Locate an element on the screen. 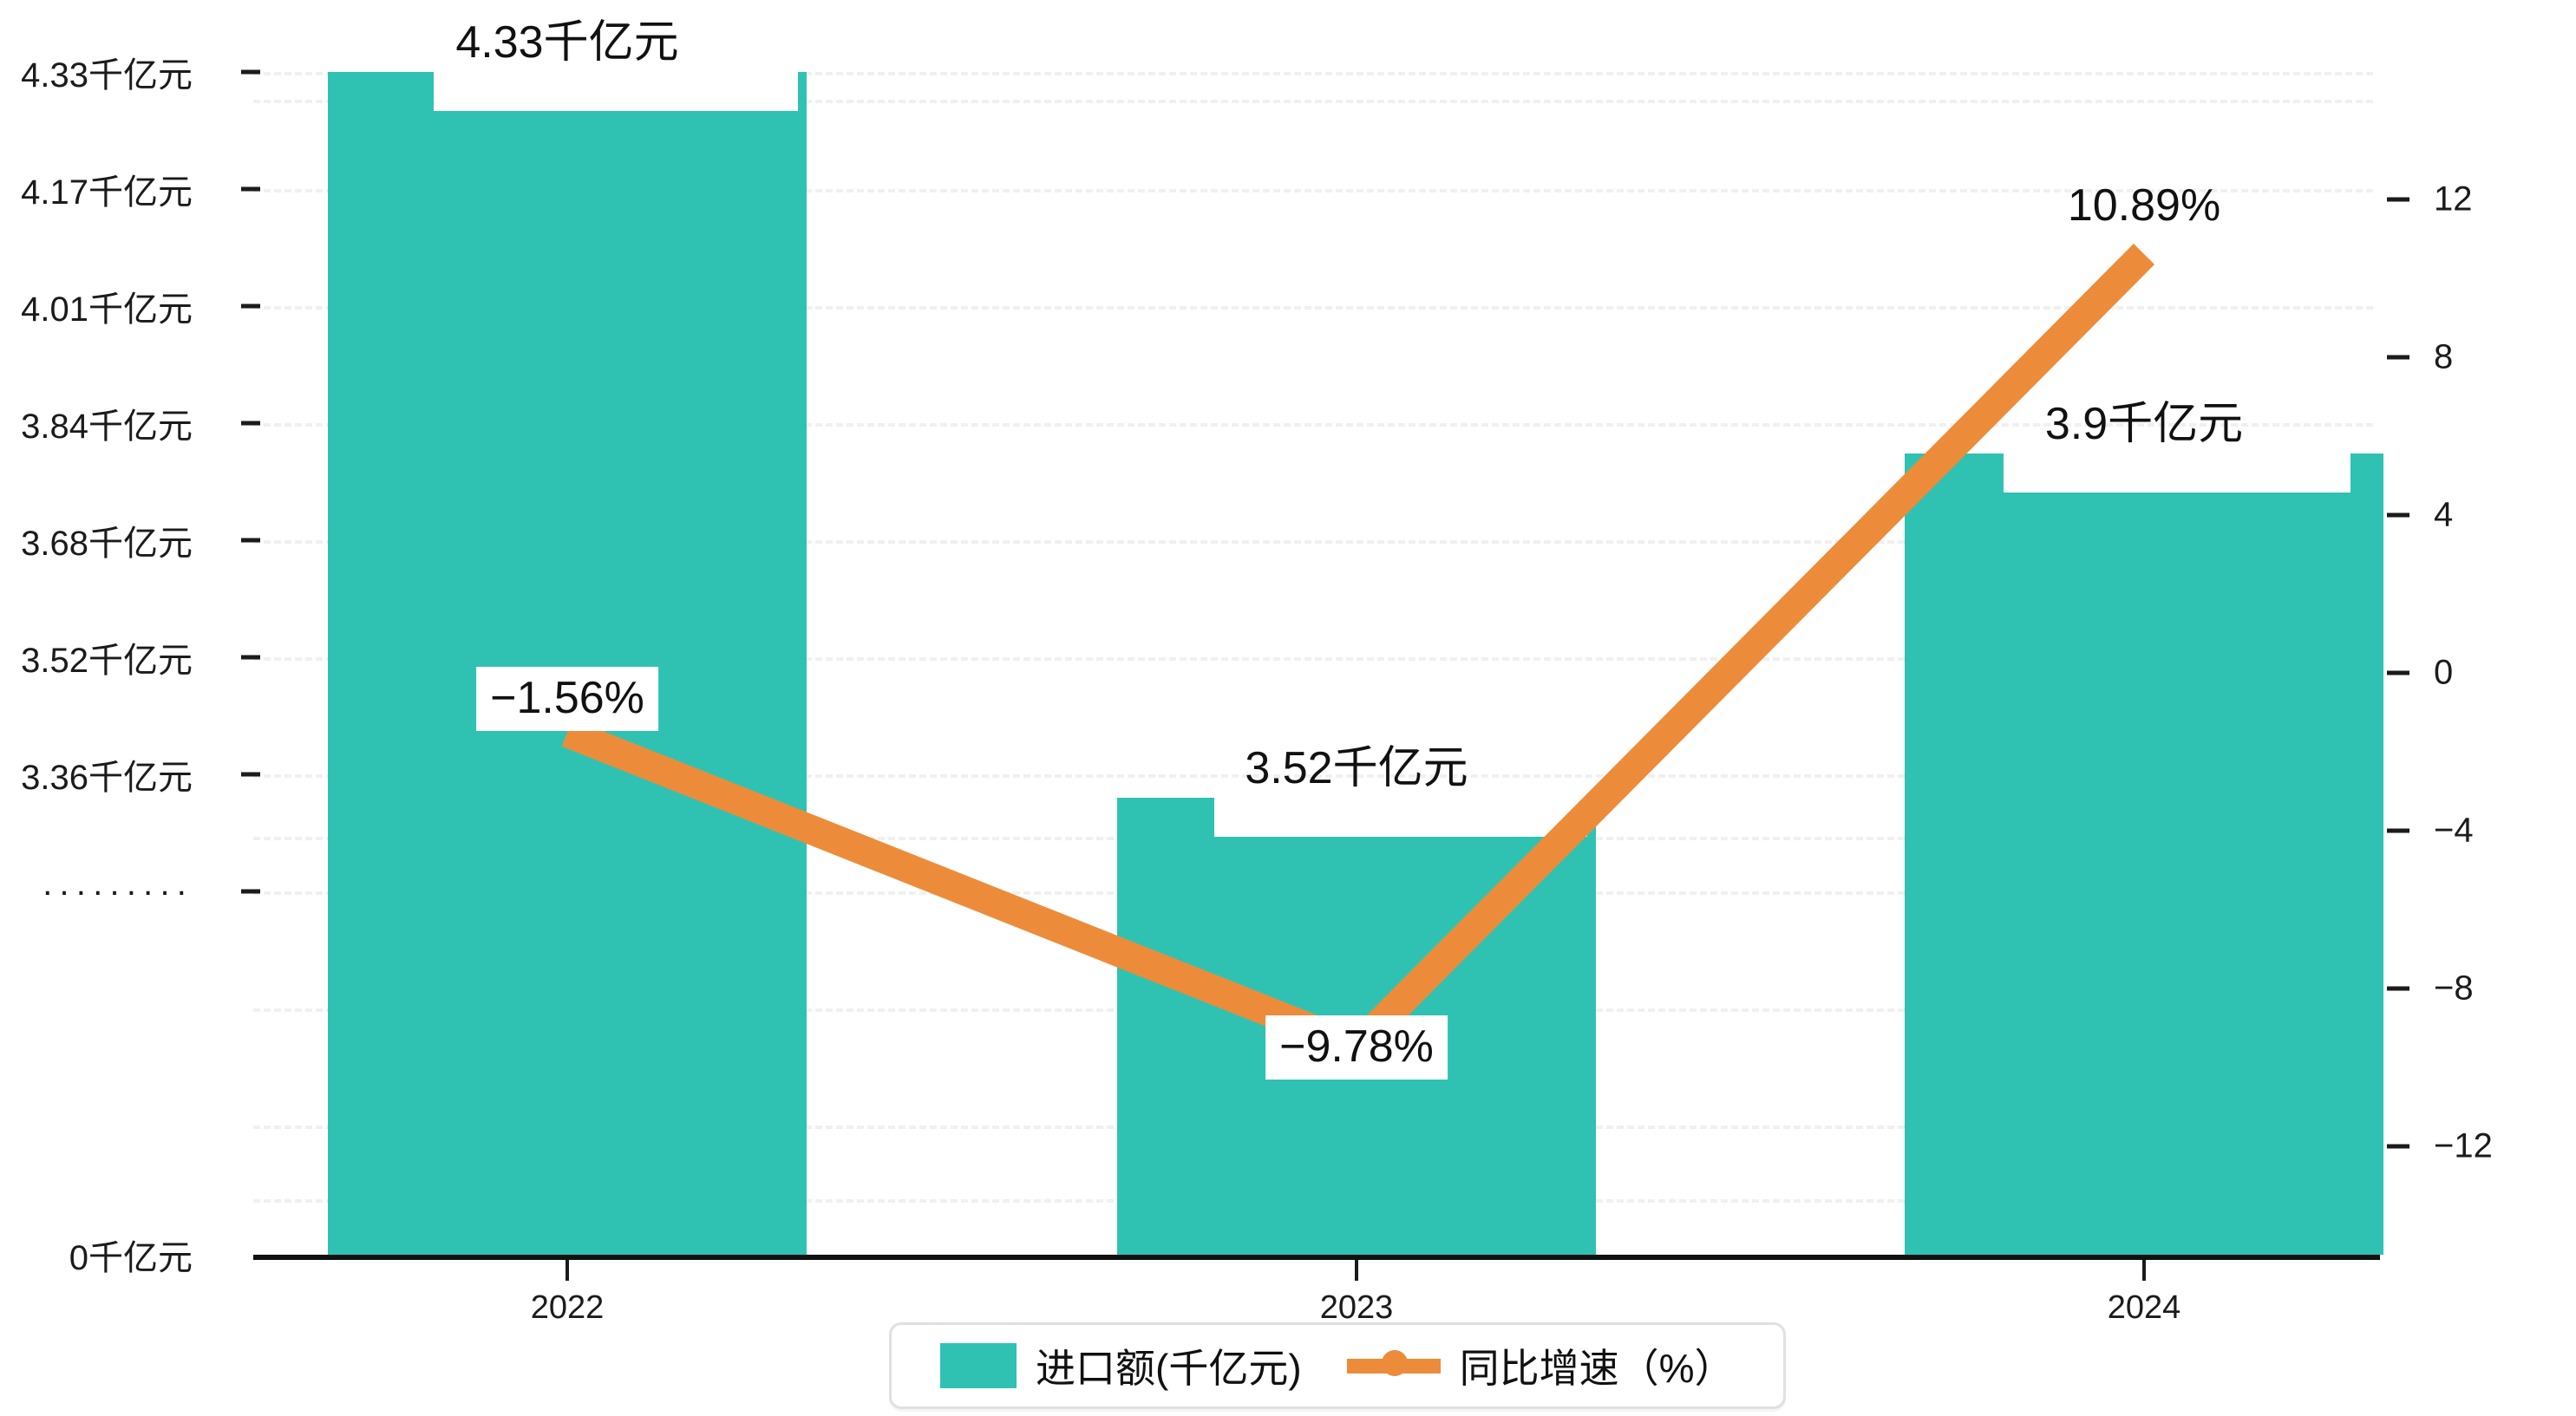 This screenshot has height=1416, width=2576. y-axis-left-label-5: 3.52千亿元 is located at coordinates (107, 661).